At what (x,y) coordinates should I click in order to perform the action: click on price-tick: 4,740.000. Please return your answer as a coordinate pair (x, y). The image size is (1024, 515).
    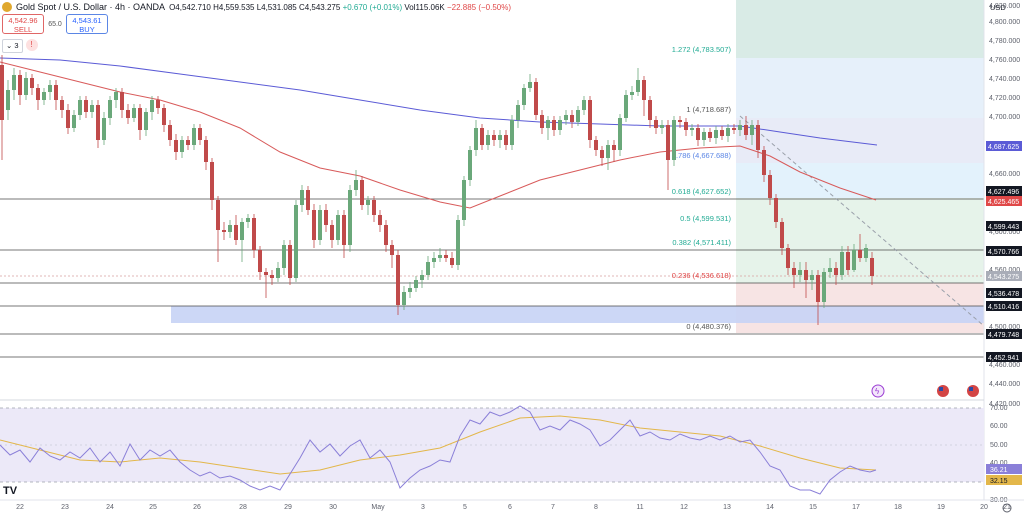
    Looking at the image, I should click on (1004, 79).